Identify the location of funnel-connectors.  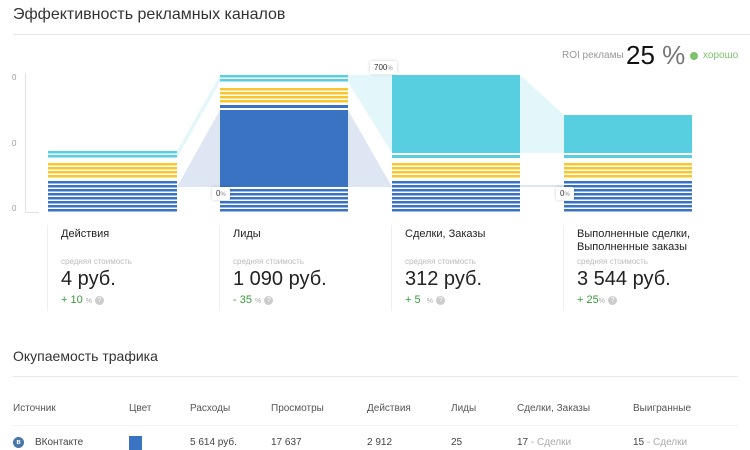
(370, 131).